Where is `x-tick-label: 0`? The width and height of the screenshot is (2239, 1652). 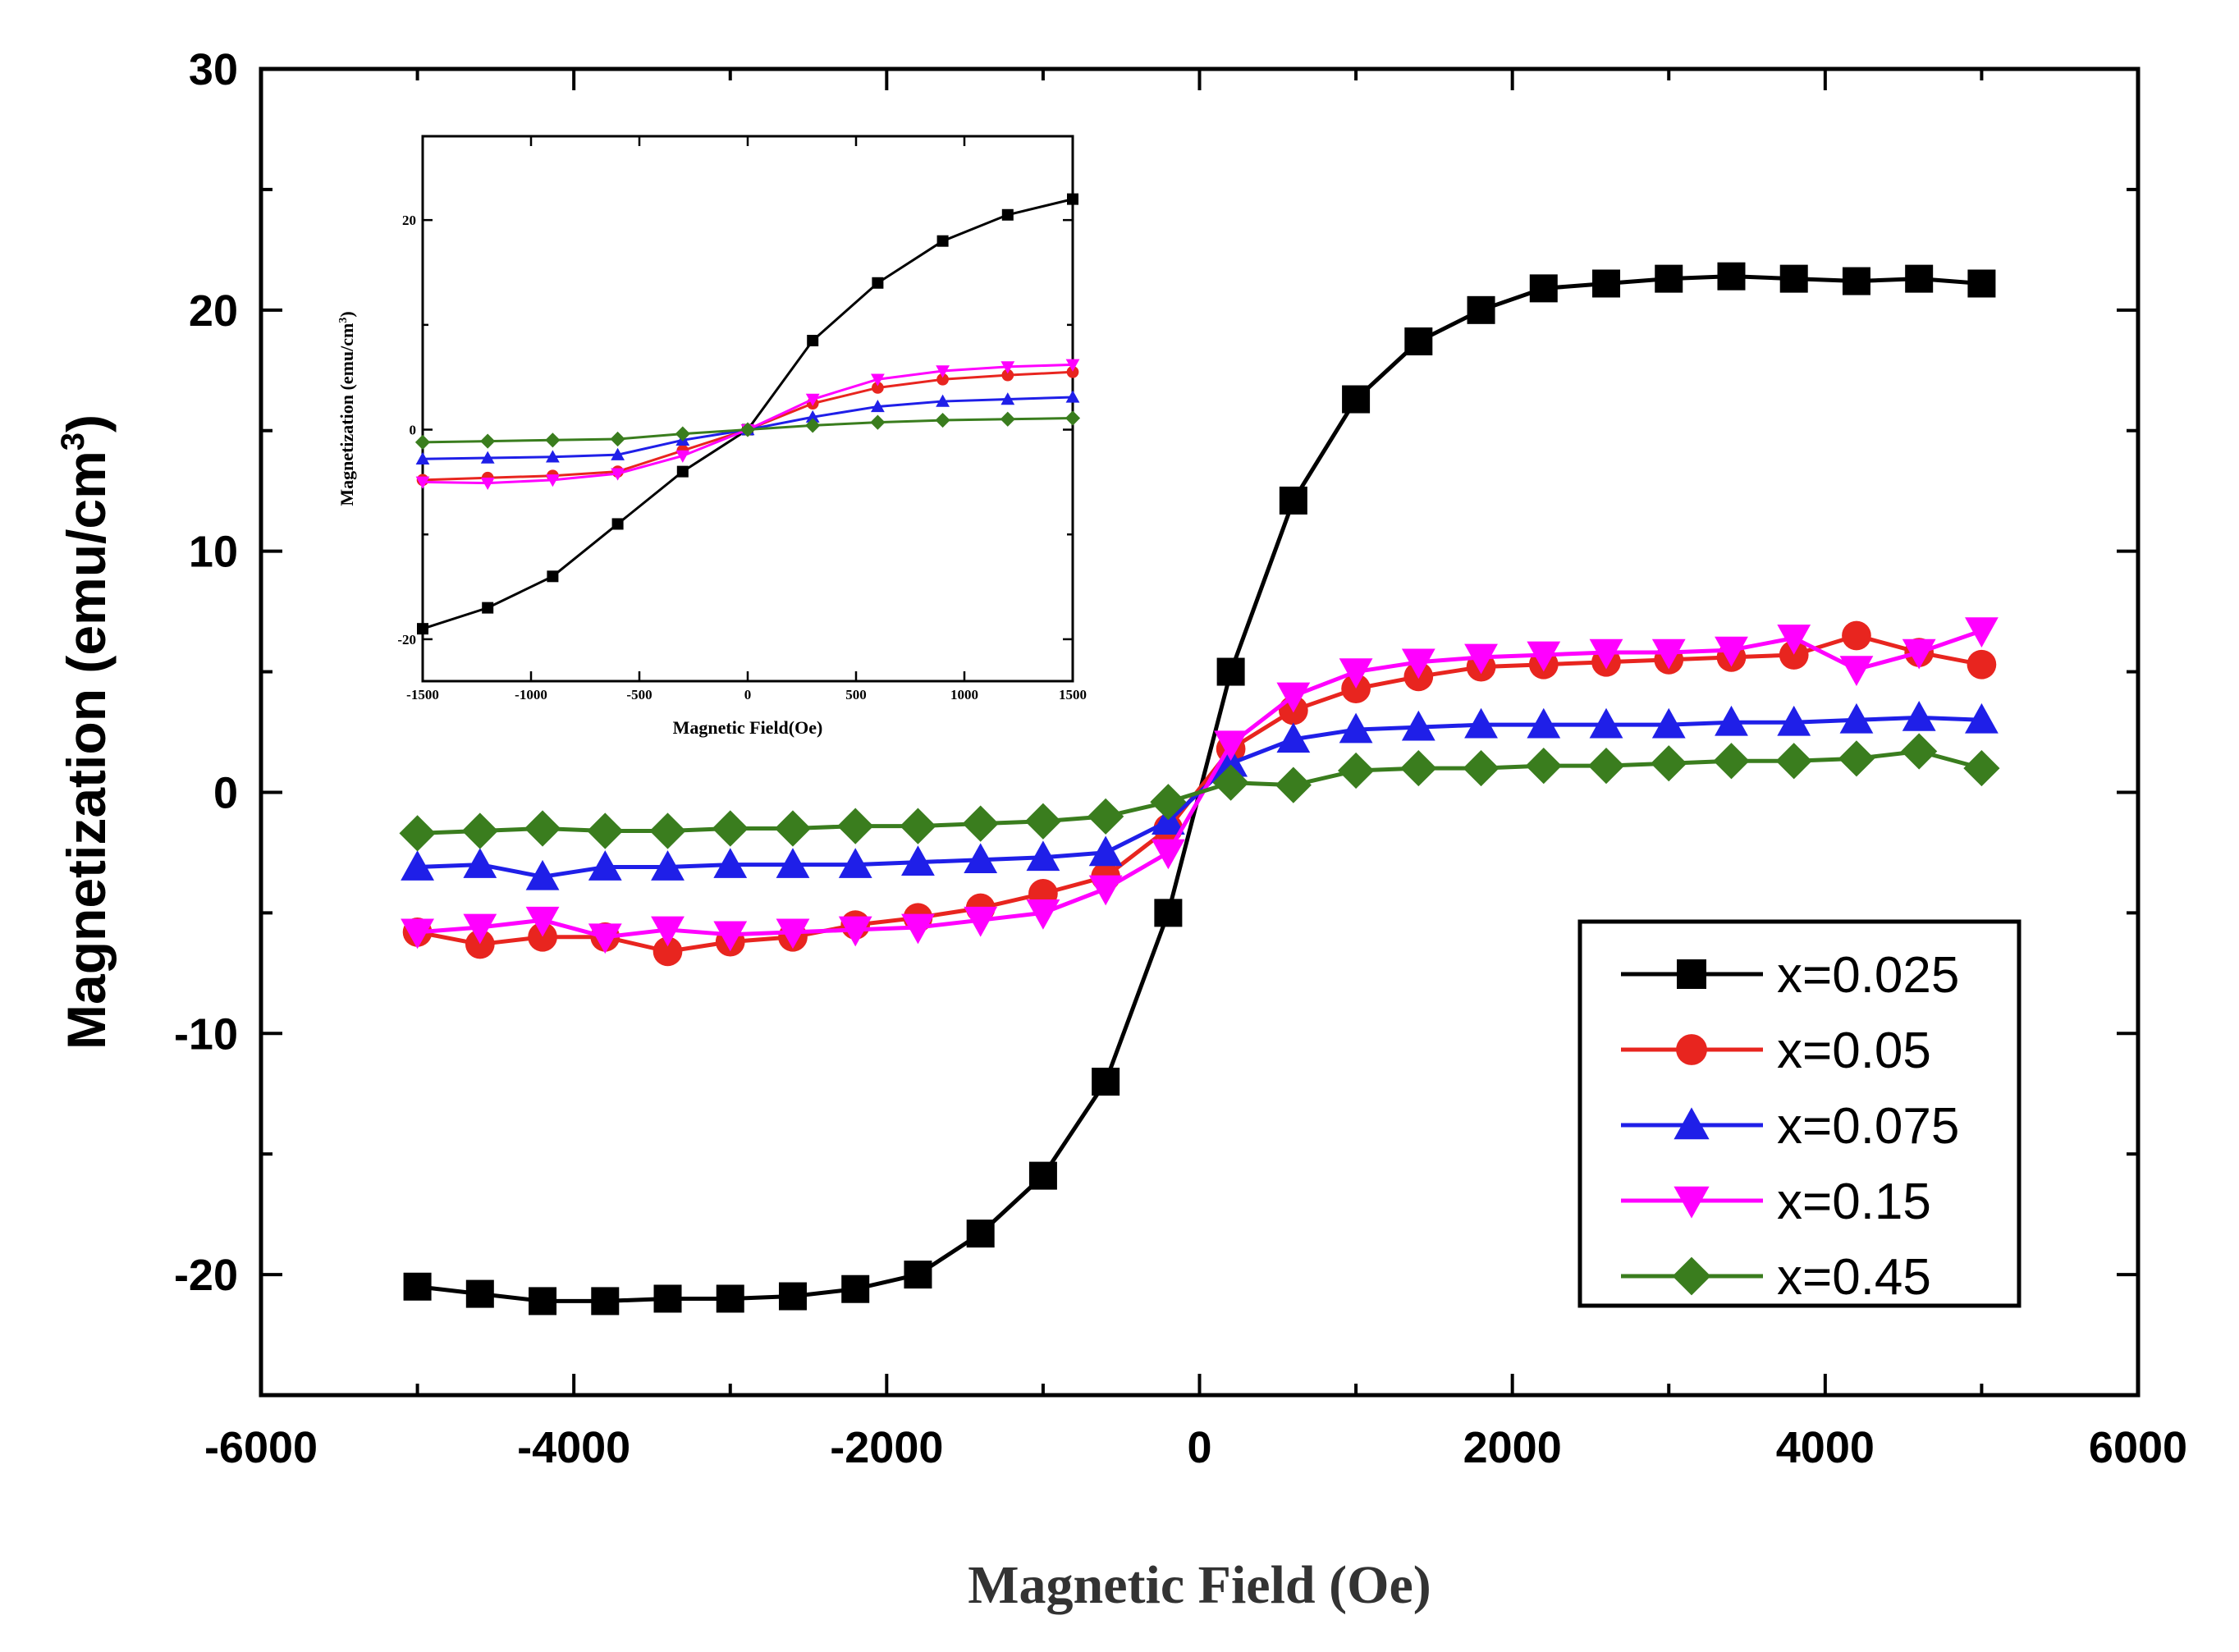
x-tick-label: 0 is located at coordinates (1199, 1447).